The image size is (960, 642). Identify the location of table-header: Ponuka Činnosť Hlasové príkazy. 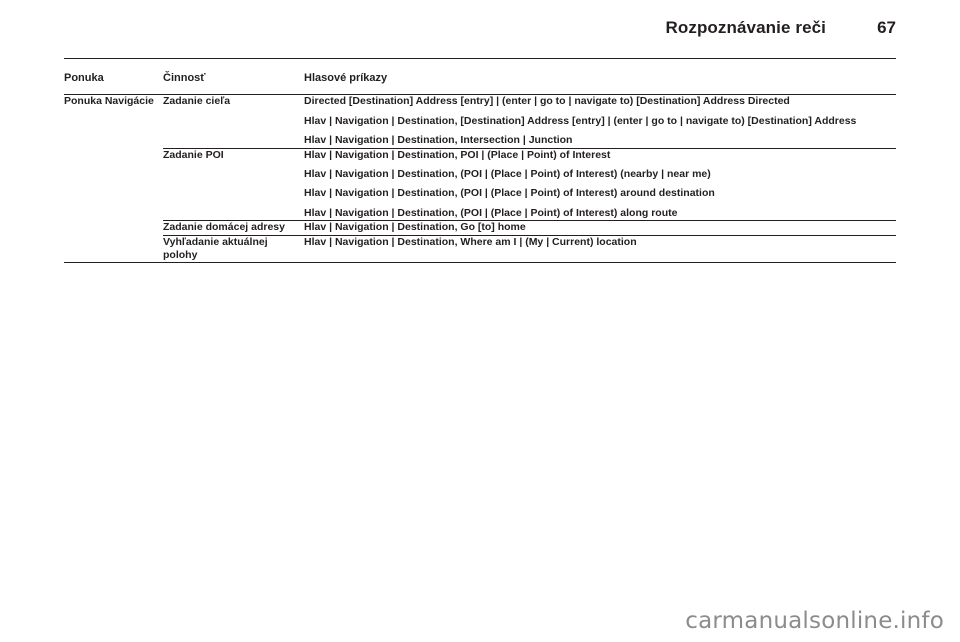
(480, 80).